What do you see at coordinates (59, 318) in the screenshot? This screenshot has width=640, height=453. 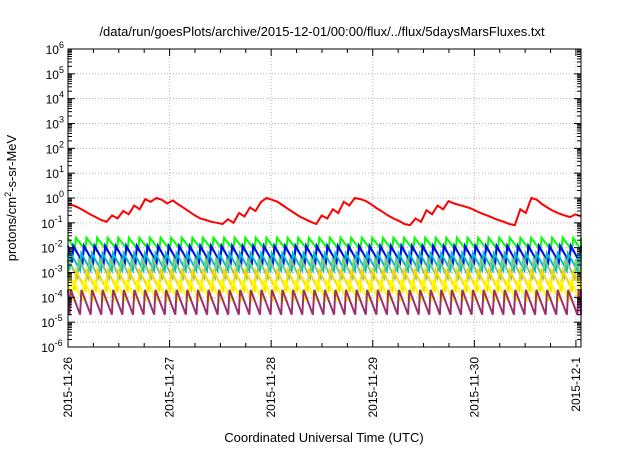 I see `y-tick-label-exponent: -5` at bounding box center [59, 318].